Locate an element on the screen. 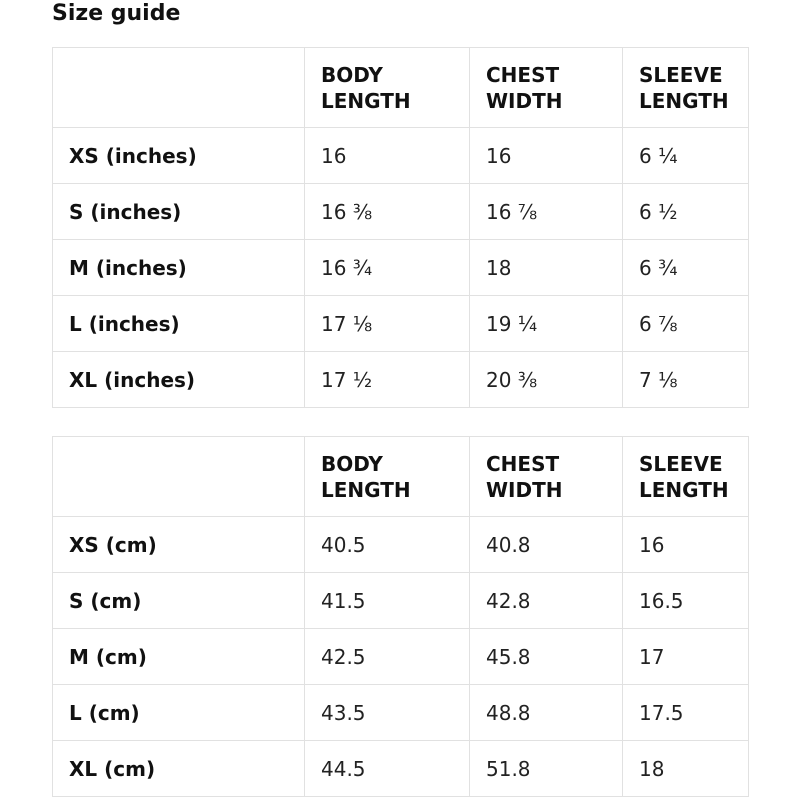 The height and width of the screenshot is (800, 800). row-label: XL (cm) is located at coordinates (178, 768).